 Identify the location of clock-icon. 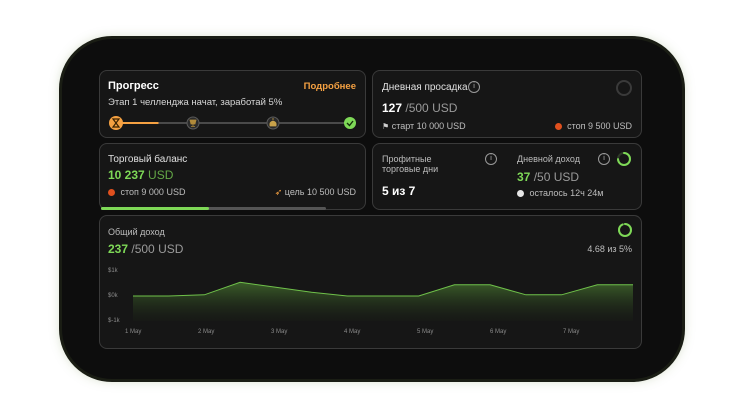
(520, 193).